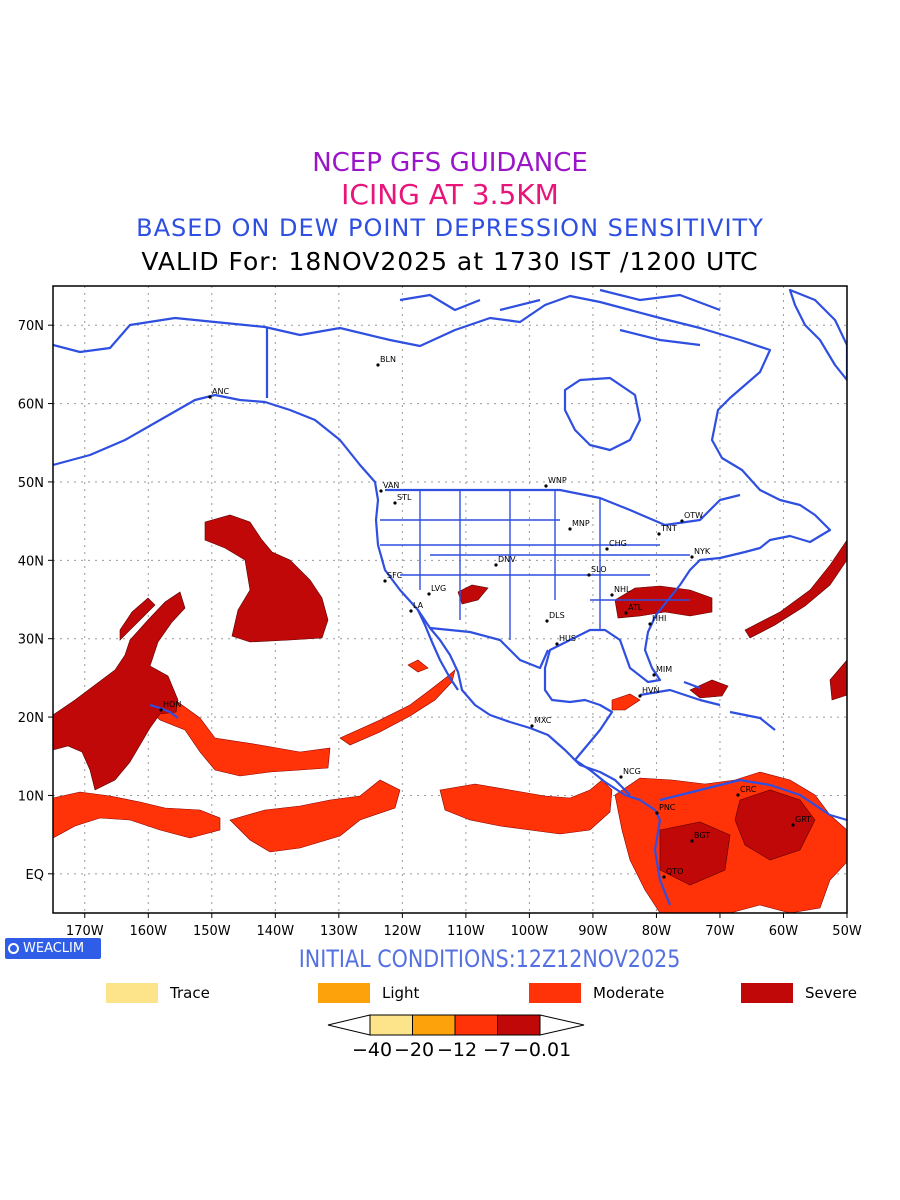 This screenshot has height=1200, width=900. What do you see at coordinates (164, 711) in the screenshot?
I see `hawaii-islands` at bounding box center [164, 711].